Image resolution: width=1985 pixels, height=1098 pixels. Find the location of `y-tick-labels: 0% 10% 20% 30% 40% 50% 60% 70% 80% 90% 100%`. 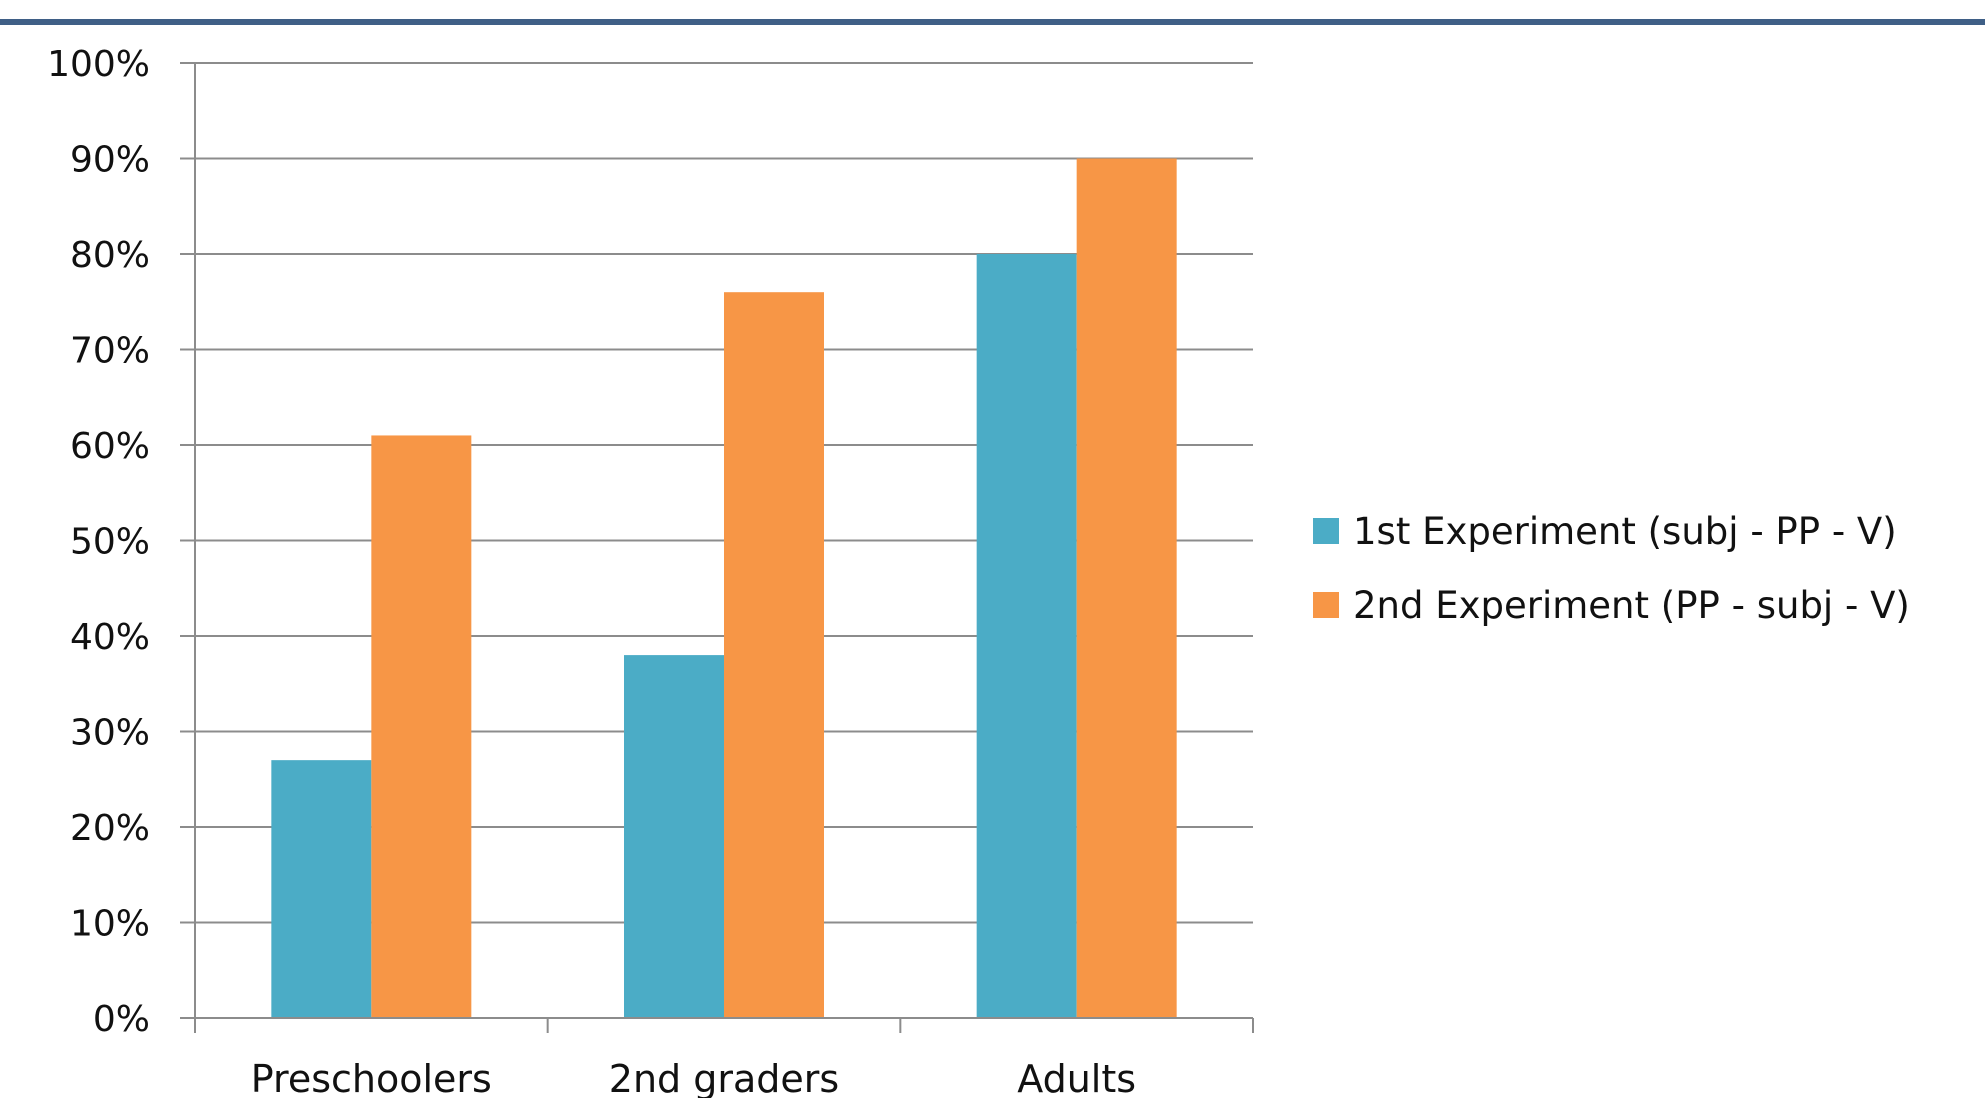

y-tick-labels: 0% 10% 20% 30% 40% 50% 60% 70% 80% 90% 100% is located at coordinates (98, 542).